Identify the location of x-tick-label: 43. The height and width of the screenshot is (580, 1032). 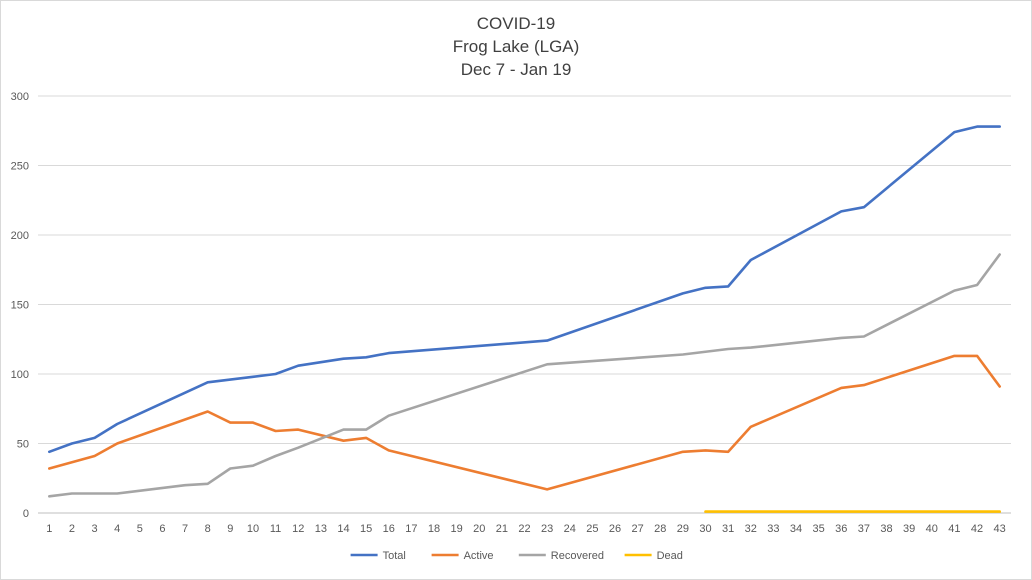
(1000, 529).